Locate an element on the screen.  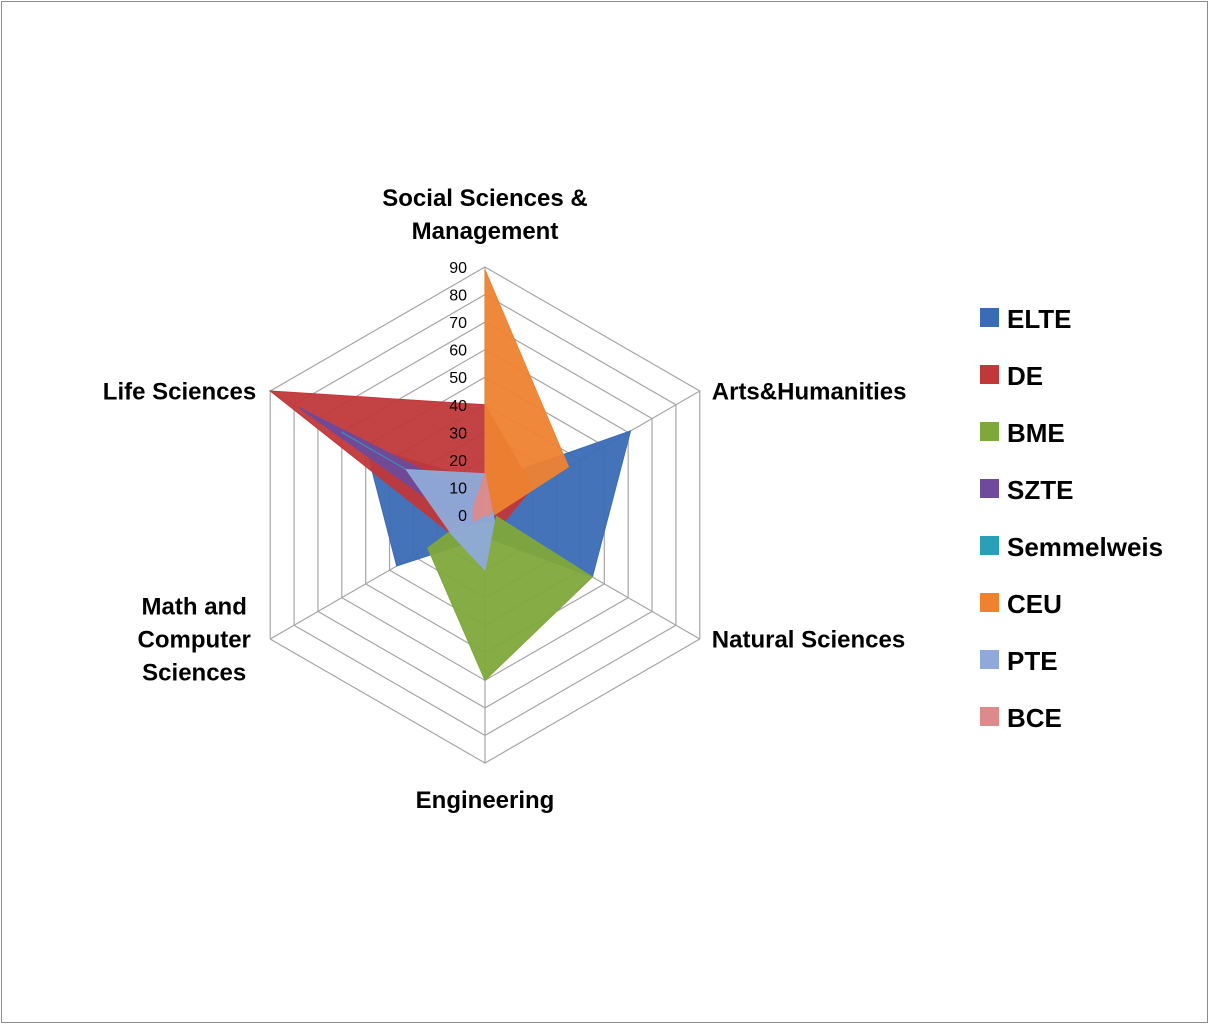
tick-label-60: 60 is located at coordinates (458, 351).